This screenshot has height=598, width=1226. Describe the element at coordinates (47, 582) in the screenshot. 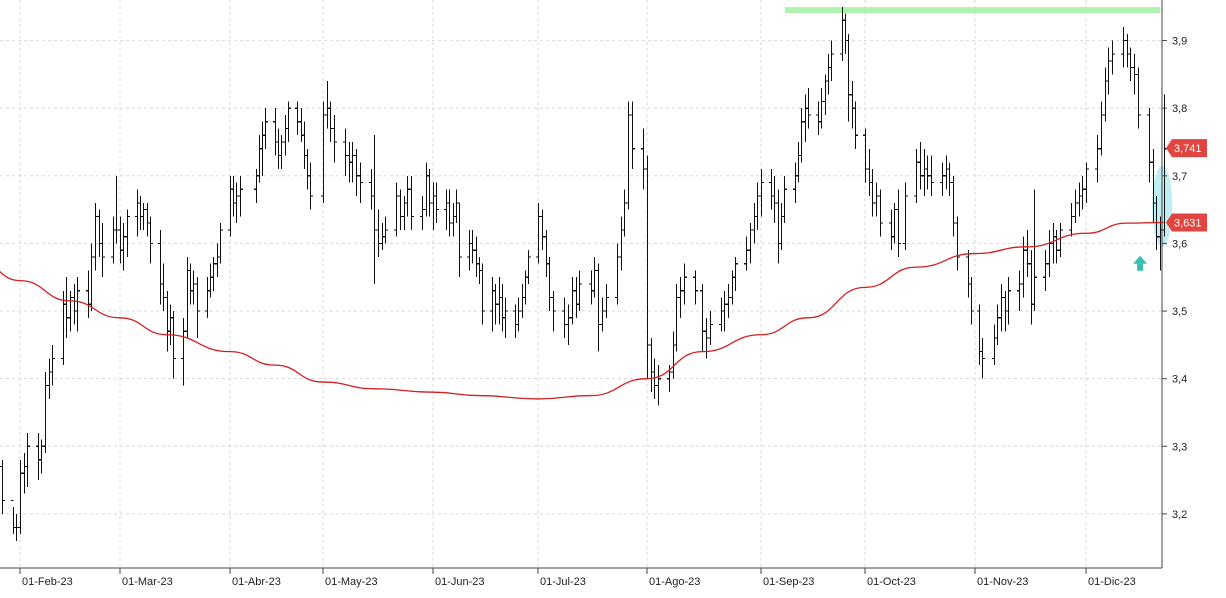

I see `x-tick-label: 01-Feb-23` at that location.